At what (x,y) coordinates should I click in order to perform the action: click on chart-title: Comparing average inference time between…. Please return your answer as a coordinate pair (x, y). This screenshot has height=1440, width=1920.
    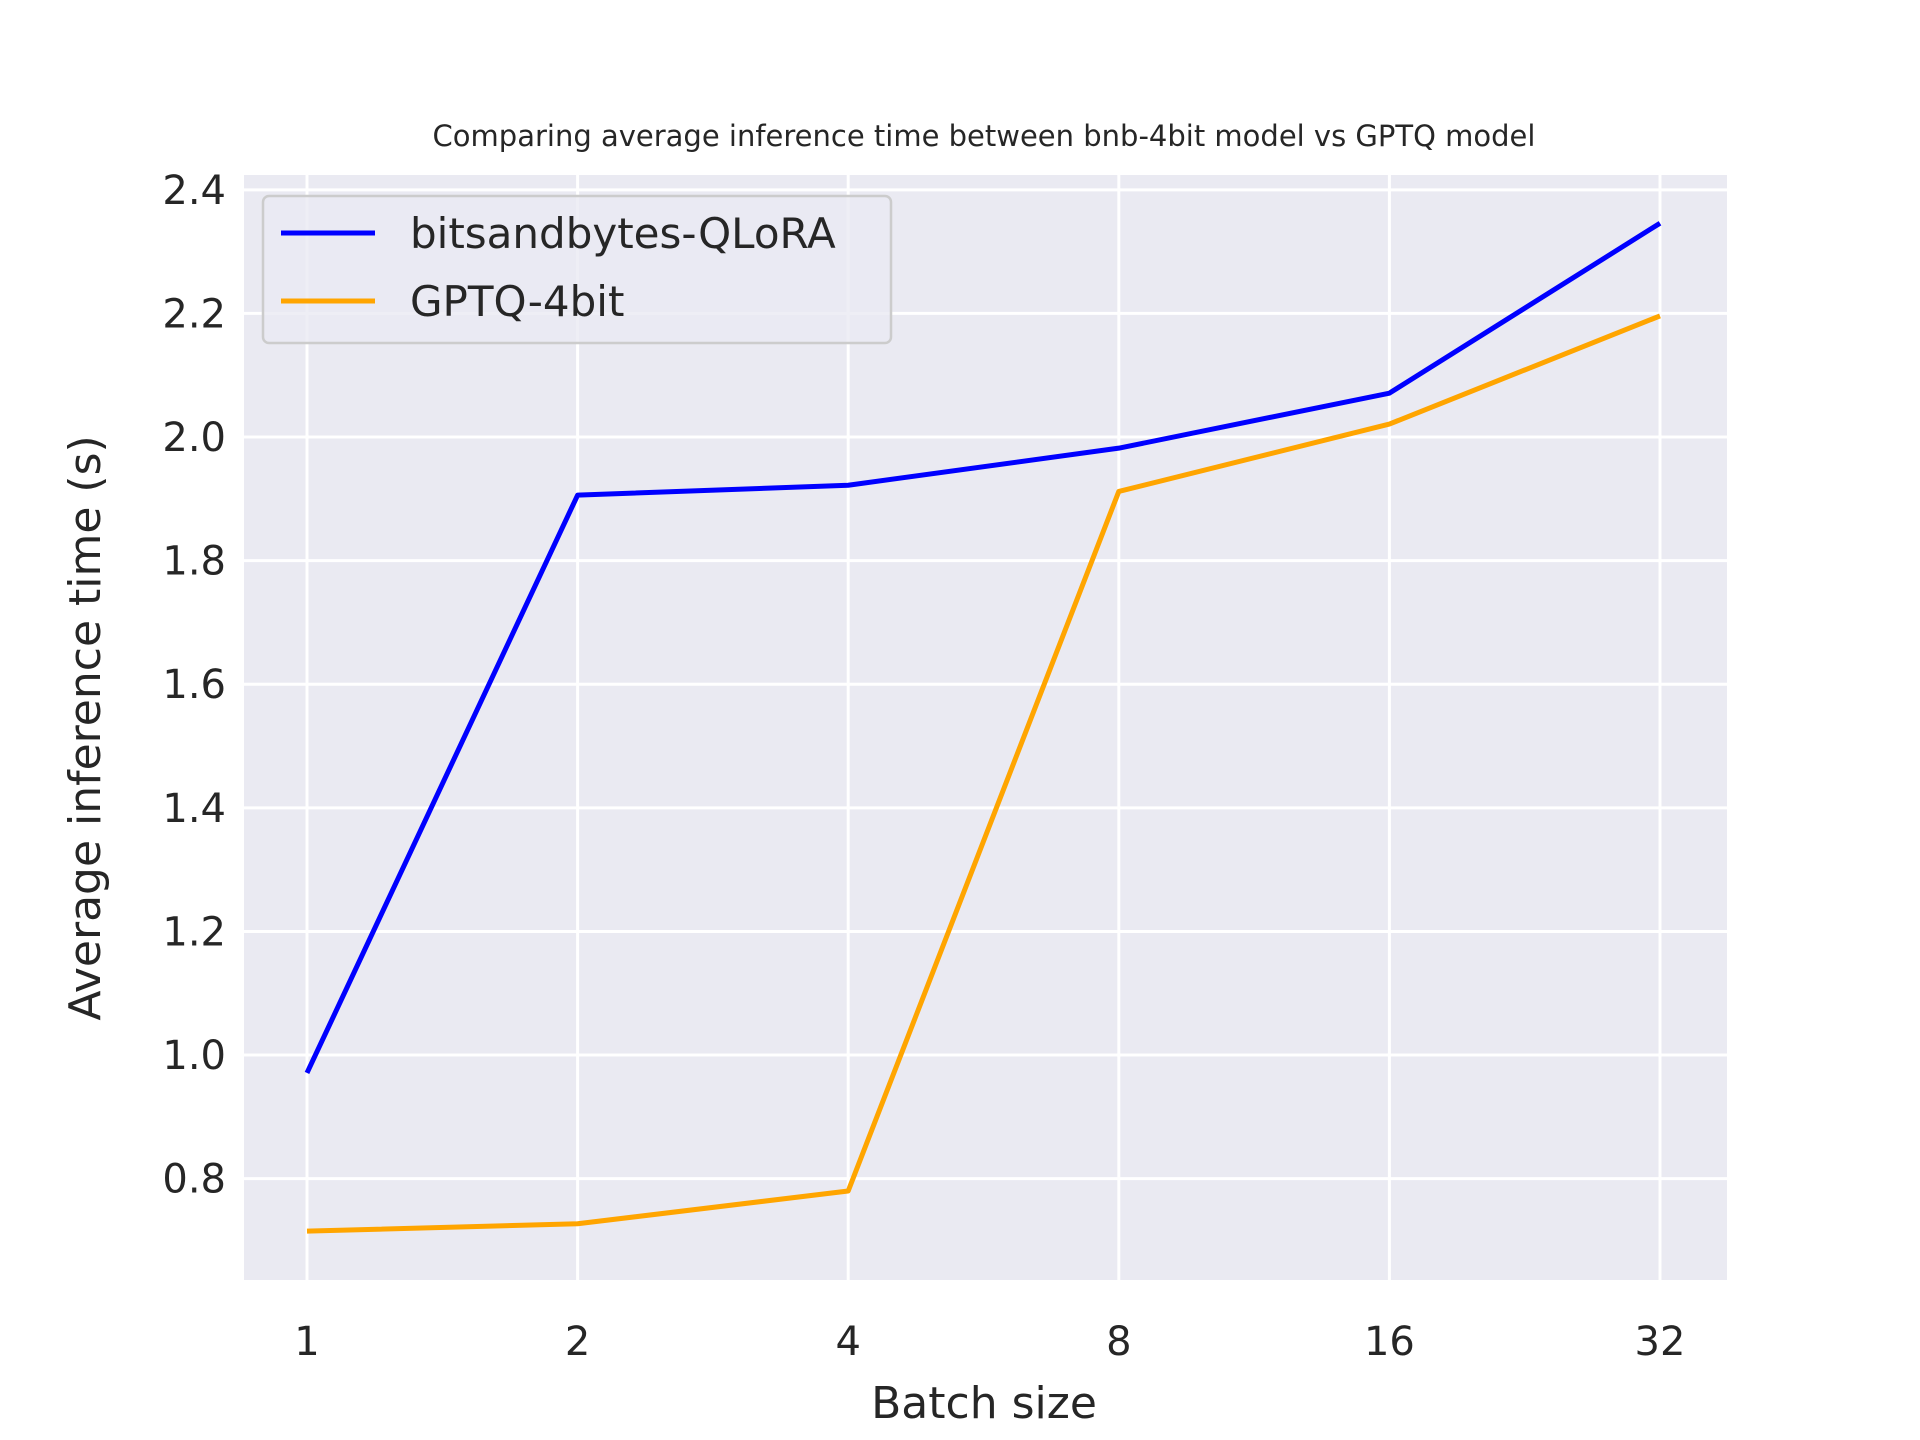
    Looking at the image, I should click on (984, 136).